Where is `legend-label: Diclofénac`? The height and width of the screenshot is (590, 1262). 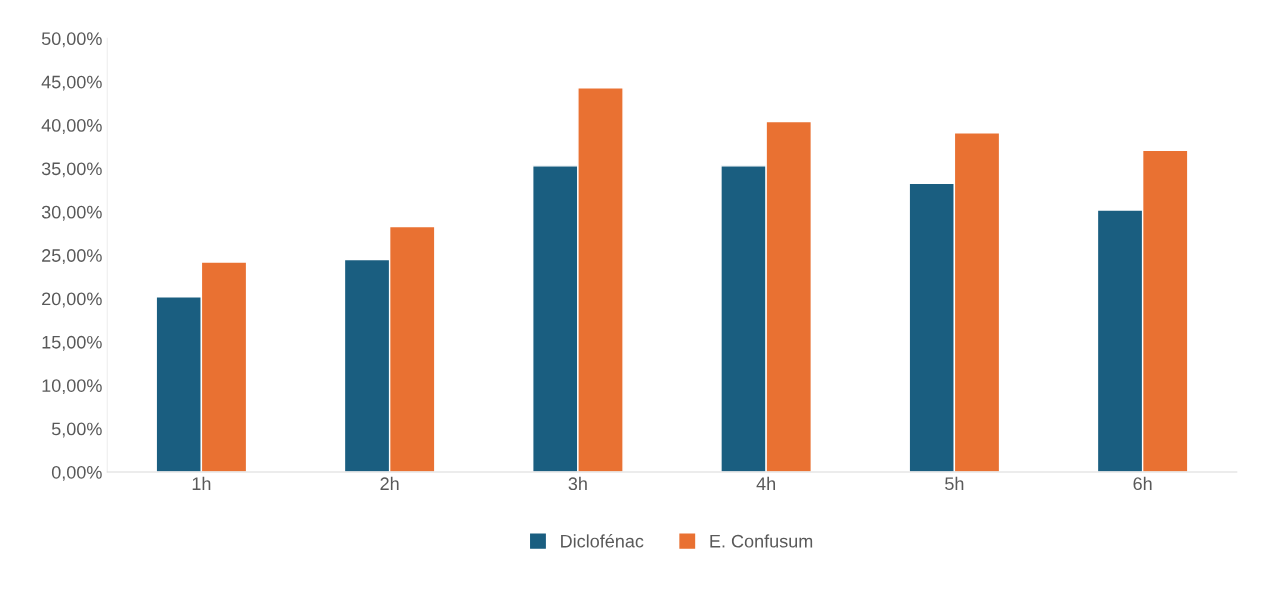
legend-label: Diclofénac is located at coordinates (602, 541).